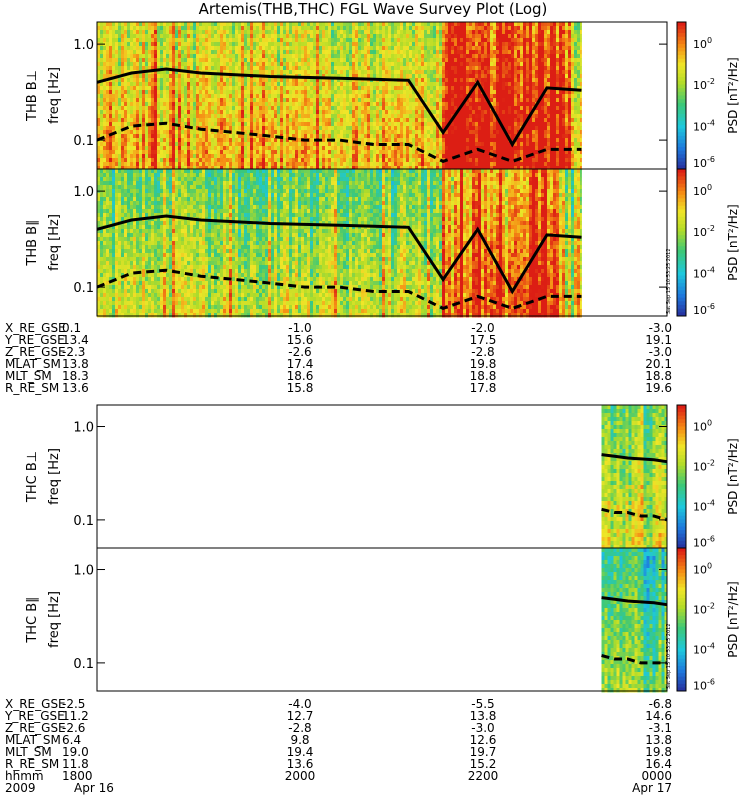 The height and width of the screenshot is (800, 750). What do you see at coordinates (24, 776) in the screenshot?
I see `ephemeris-label: hhmm` at bounding box center [24, 776].